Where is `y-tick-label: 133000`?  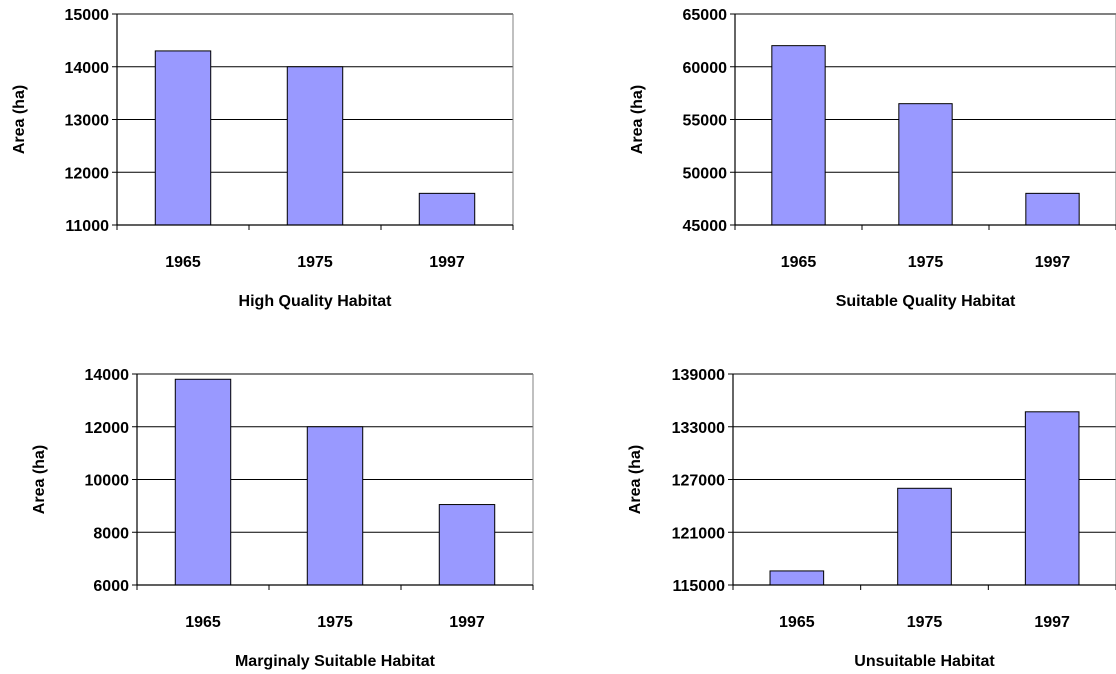 y-tick-label: 133000 is located at coordinates (698, 428).